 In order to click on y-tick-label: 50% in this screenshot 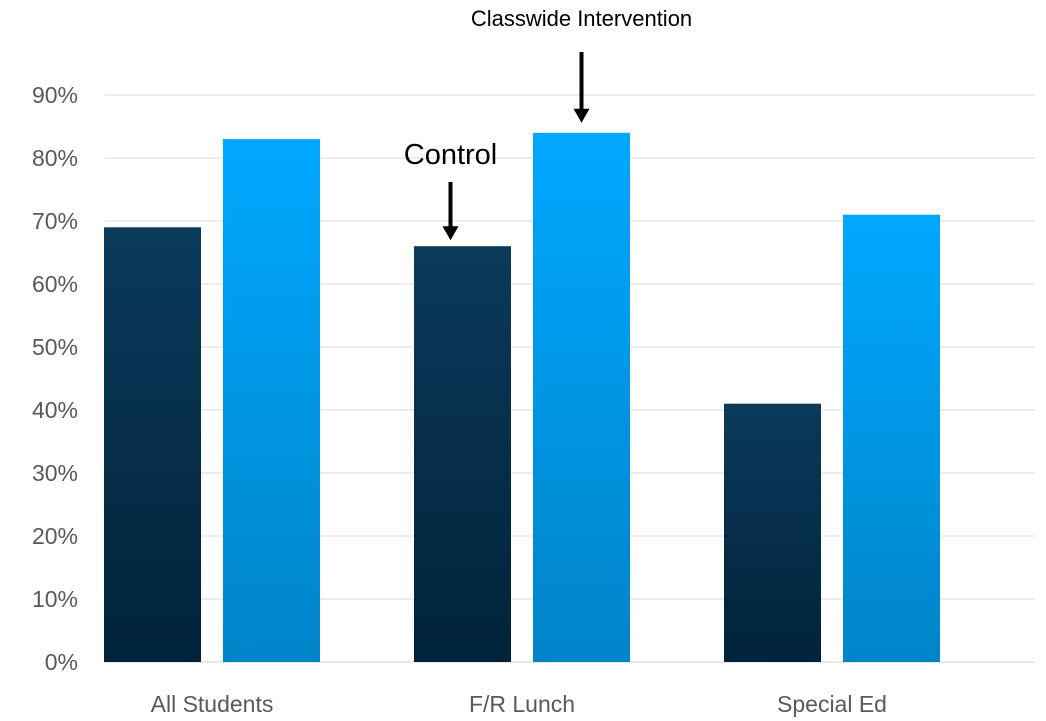, I will do `click(55, 347)`.